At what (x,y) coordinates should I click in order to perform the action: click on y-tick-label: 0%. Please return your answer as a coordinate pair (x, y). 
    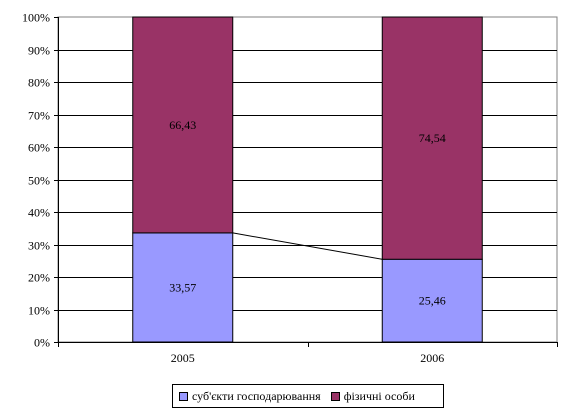
    Looking at the image, I should click on (42, 343).